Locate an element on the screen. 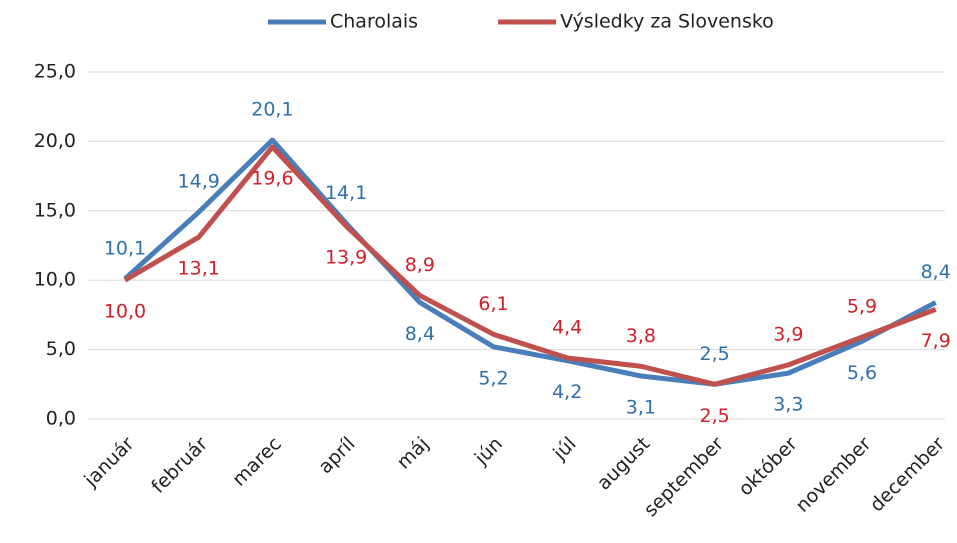  data-label: 6,1 is located at coordinates (493, 304).